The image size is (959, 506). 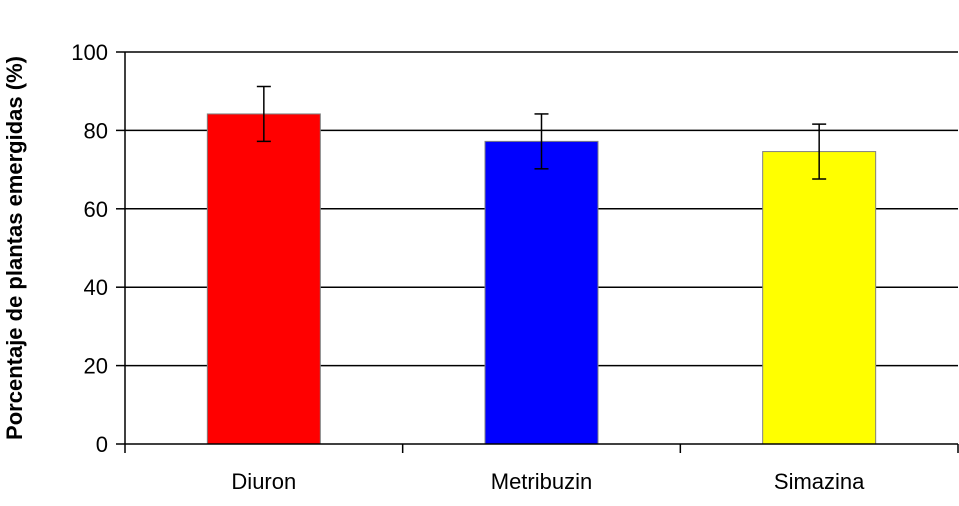 What do you see at coordinates (96, 287) in the screenshot?
I see `y-tick-label: 40` at bounding box center [96, 287].